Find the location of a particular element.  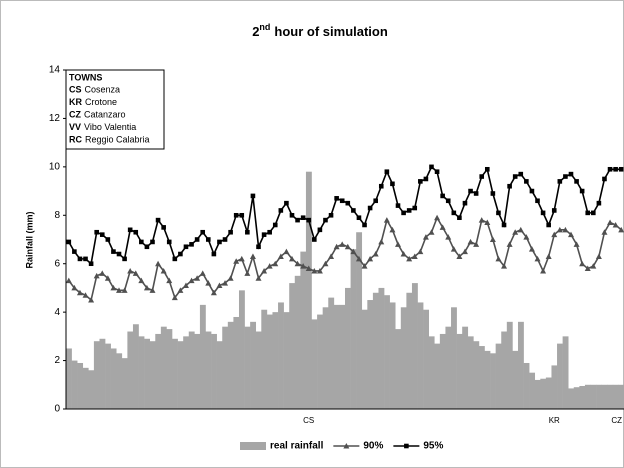

y-axis-label: Rainfall (mm) is located at coordinates (29, 239).